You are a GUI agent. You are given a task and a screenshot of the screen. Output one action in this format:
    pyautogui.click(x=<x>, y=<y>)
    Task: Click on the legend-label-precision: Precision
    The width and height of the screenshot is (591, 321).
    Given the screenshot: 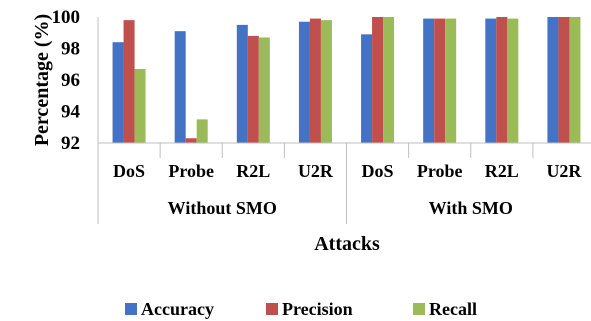 What is the action you would take?
    pyautogui.click(x=317, y=309)
    